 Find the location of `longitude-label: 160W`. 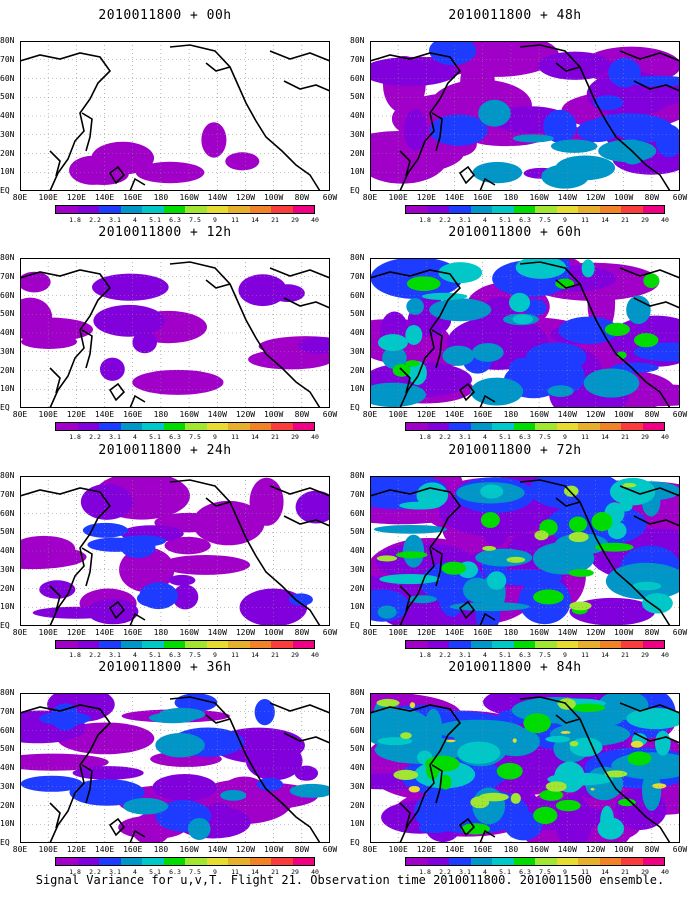

longitude-label: 160W is located at coordinates (539, 197).